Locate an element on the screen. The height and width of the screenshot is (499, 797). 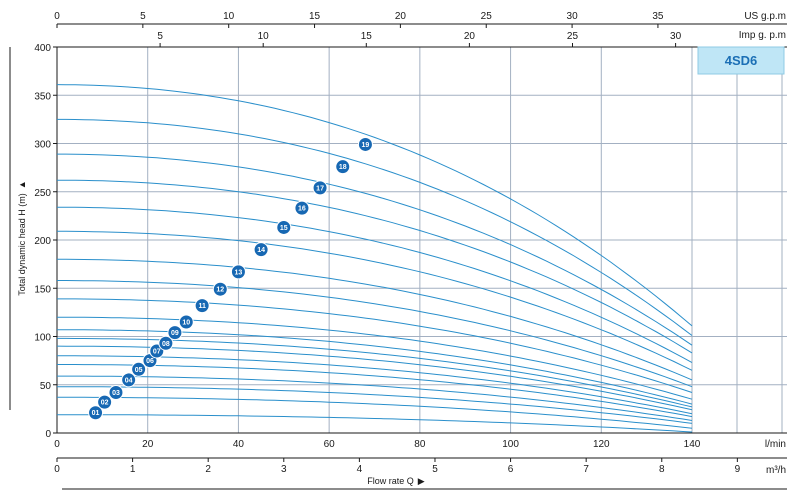
x-tick-label-lmin: 40 is located at coordinates (239, 444).